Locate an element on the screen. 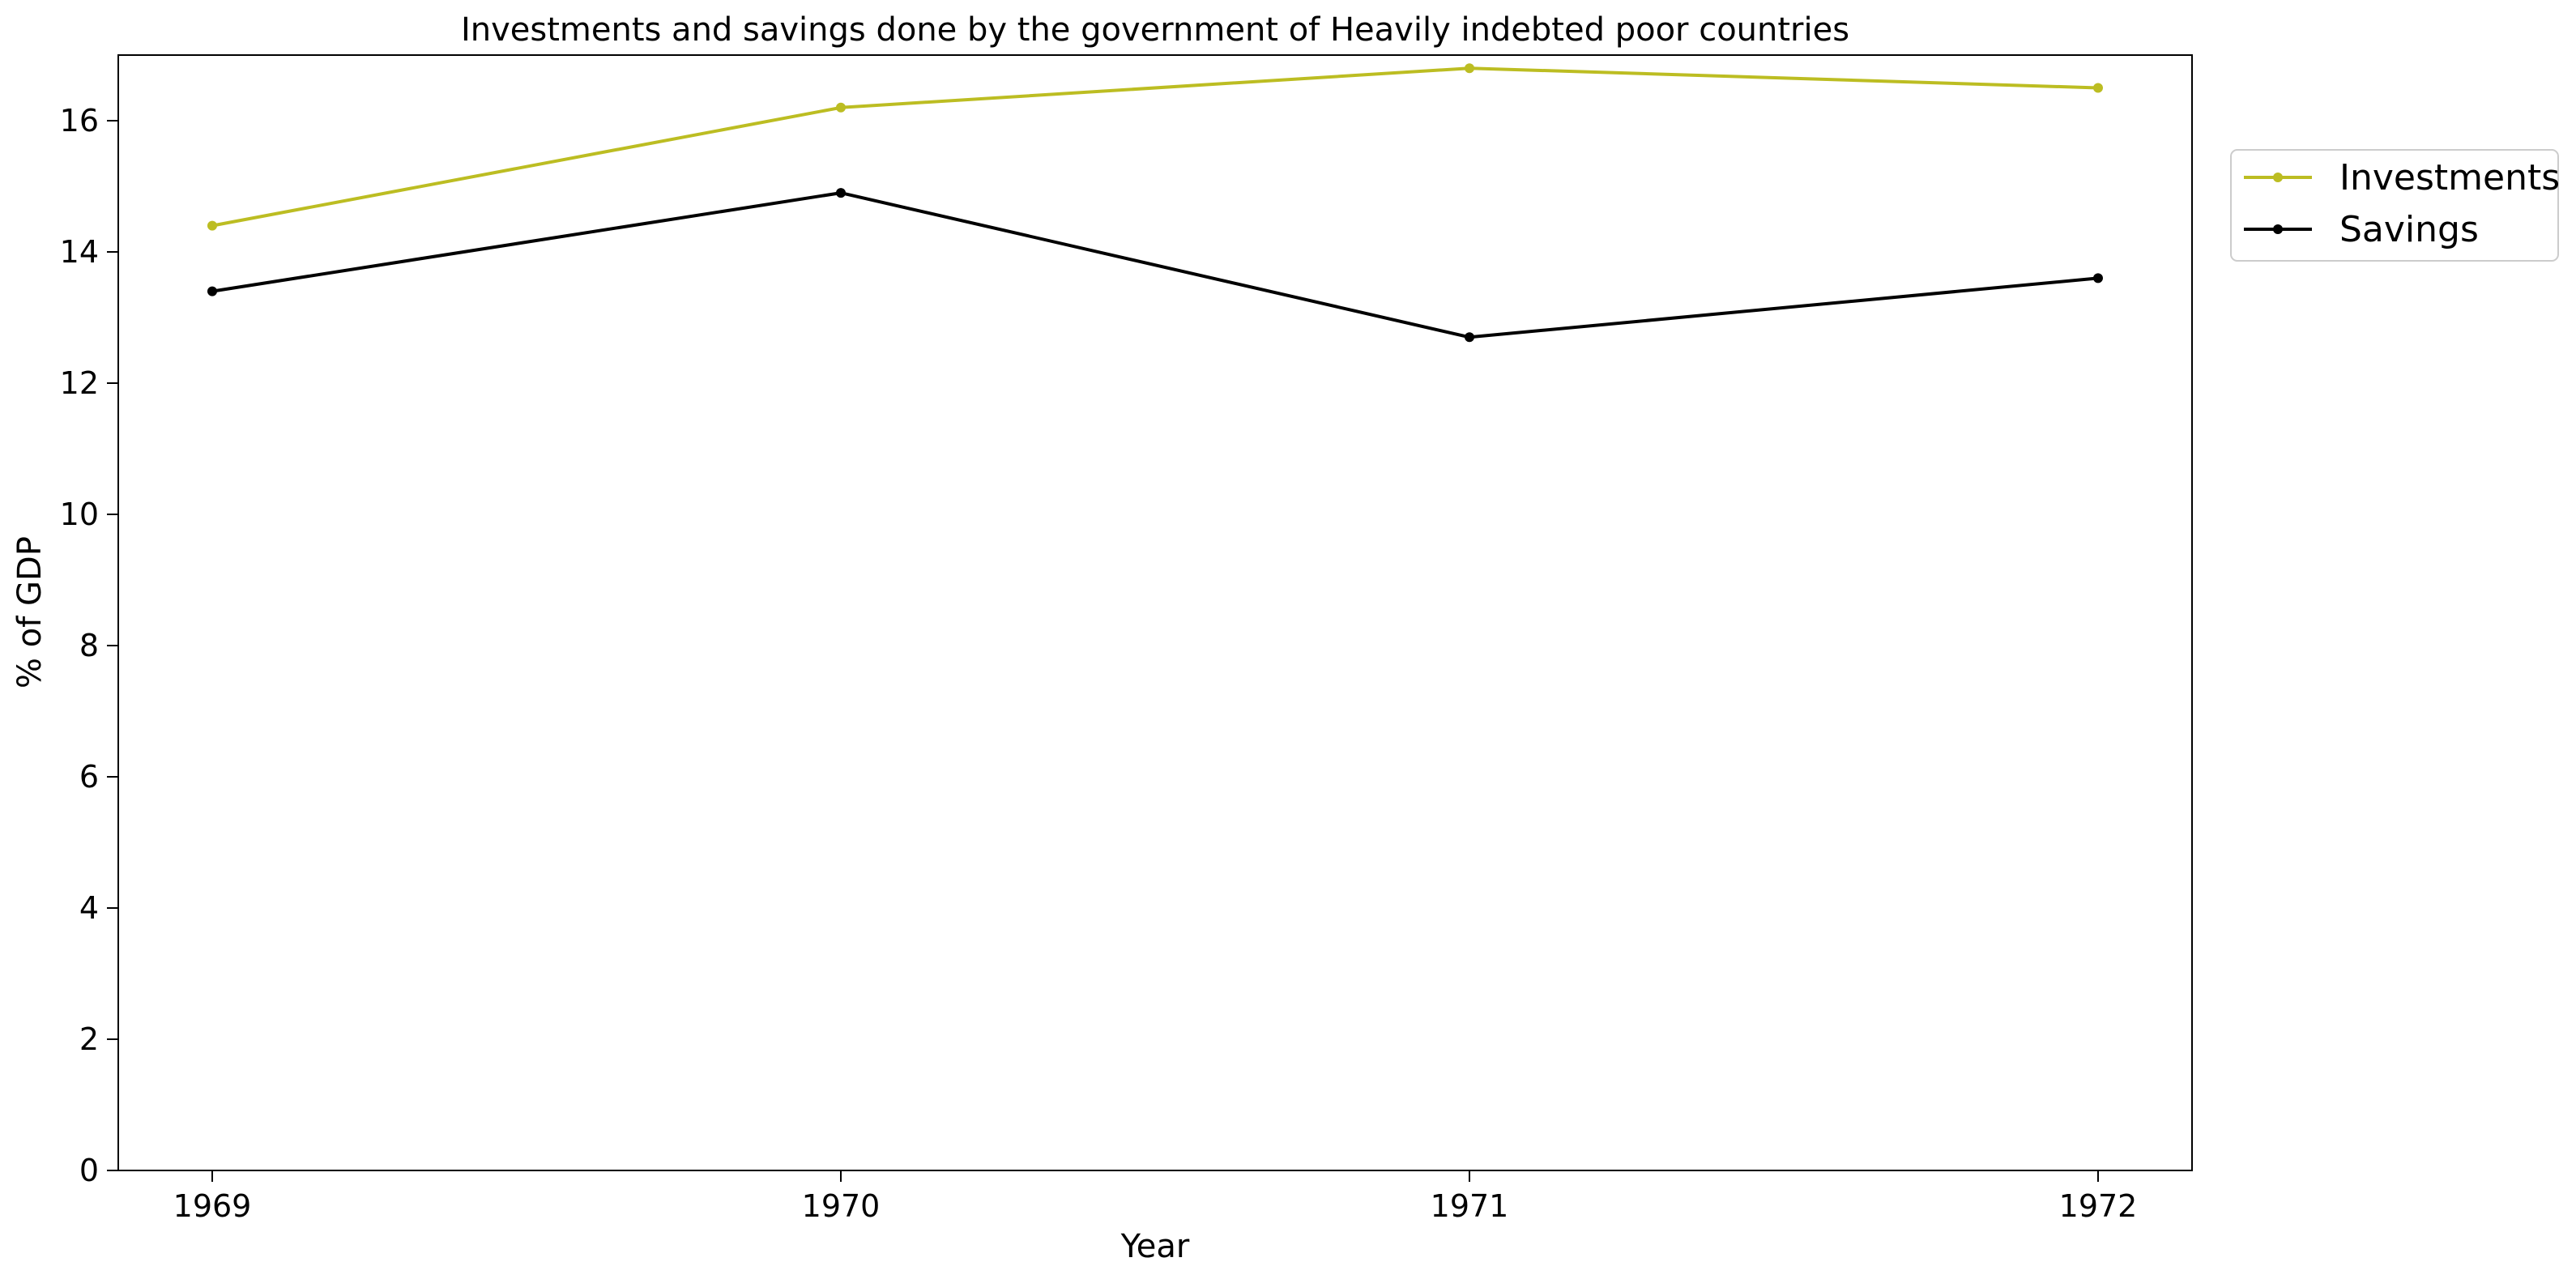 This screenshot has height=1279, width=2576. y-tick-label: 10 is located at coordinates (79, 514).